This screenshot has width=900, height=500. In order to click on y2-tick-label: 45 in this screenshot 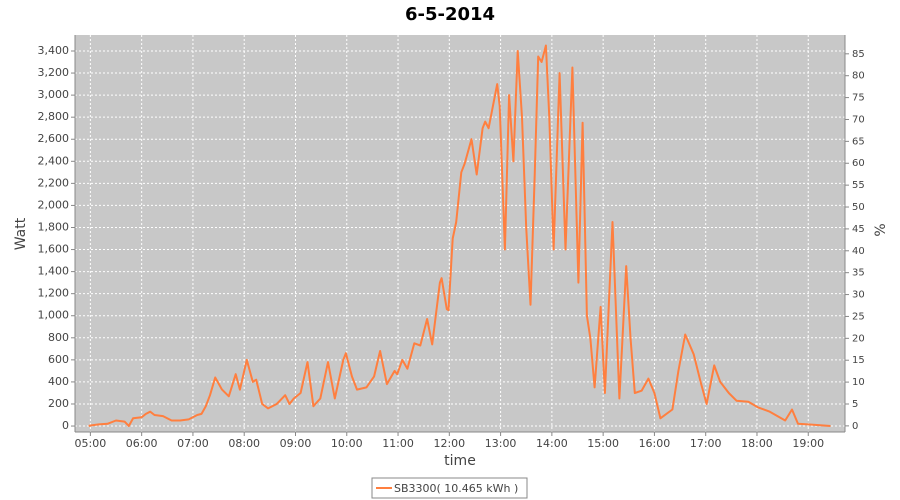, I will do `click(858, 229)`.